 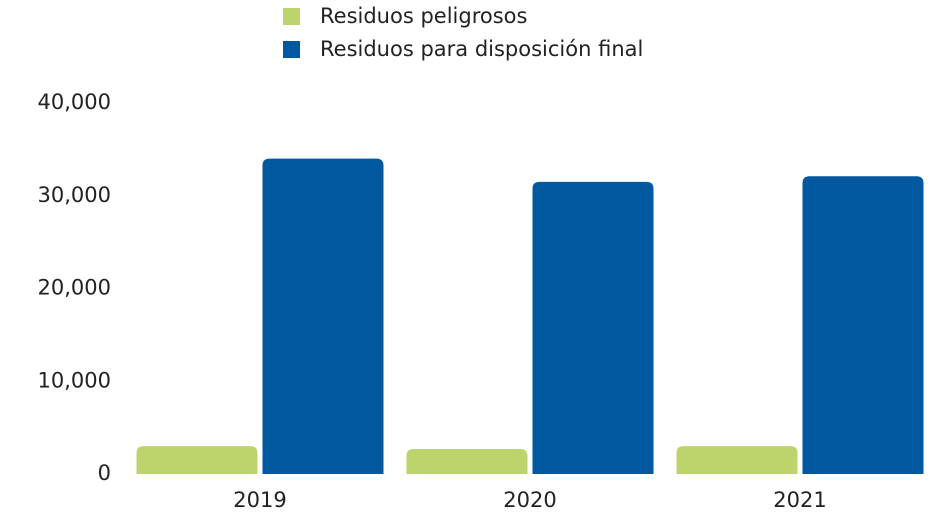 I want to click on x-tick-label: 2019, so click(x=259, y=500).